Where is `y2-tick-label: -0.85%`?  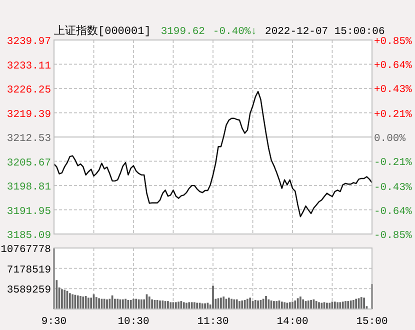
y2-tick-label: -0.85% is located at coordinates (393, 236).